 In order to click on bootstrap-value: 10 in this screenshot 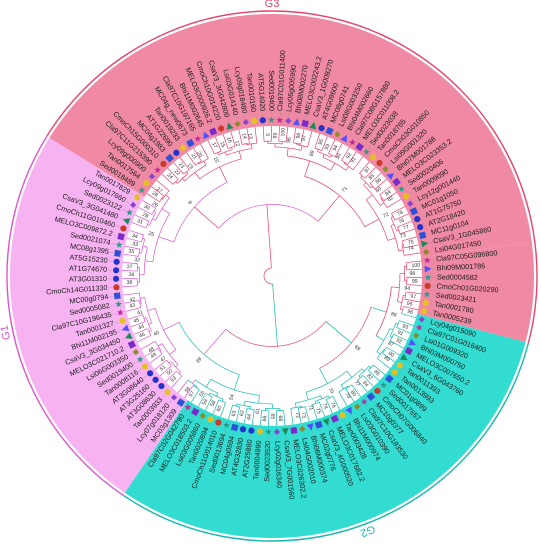, I will do `click(216, 160)`.